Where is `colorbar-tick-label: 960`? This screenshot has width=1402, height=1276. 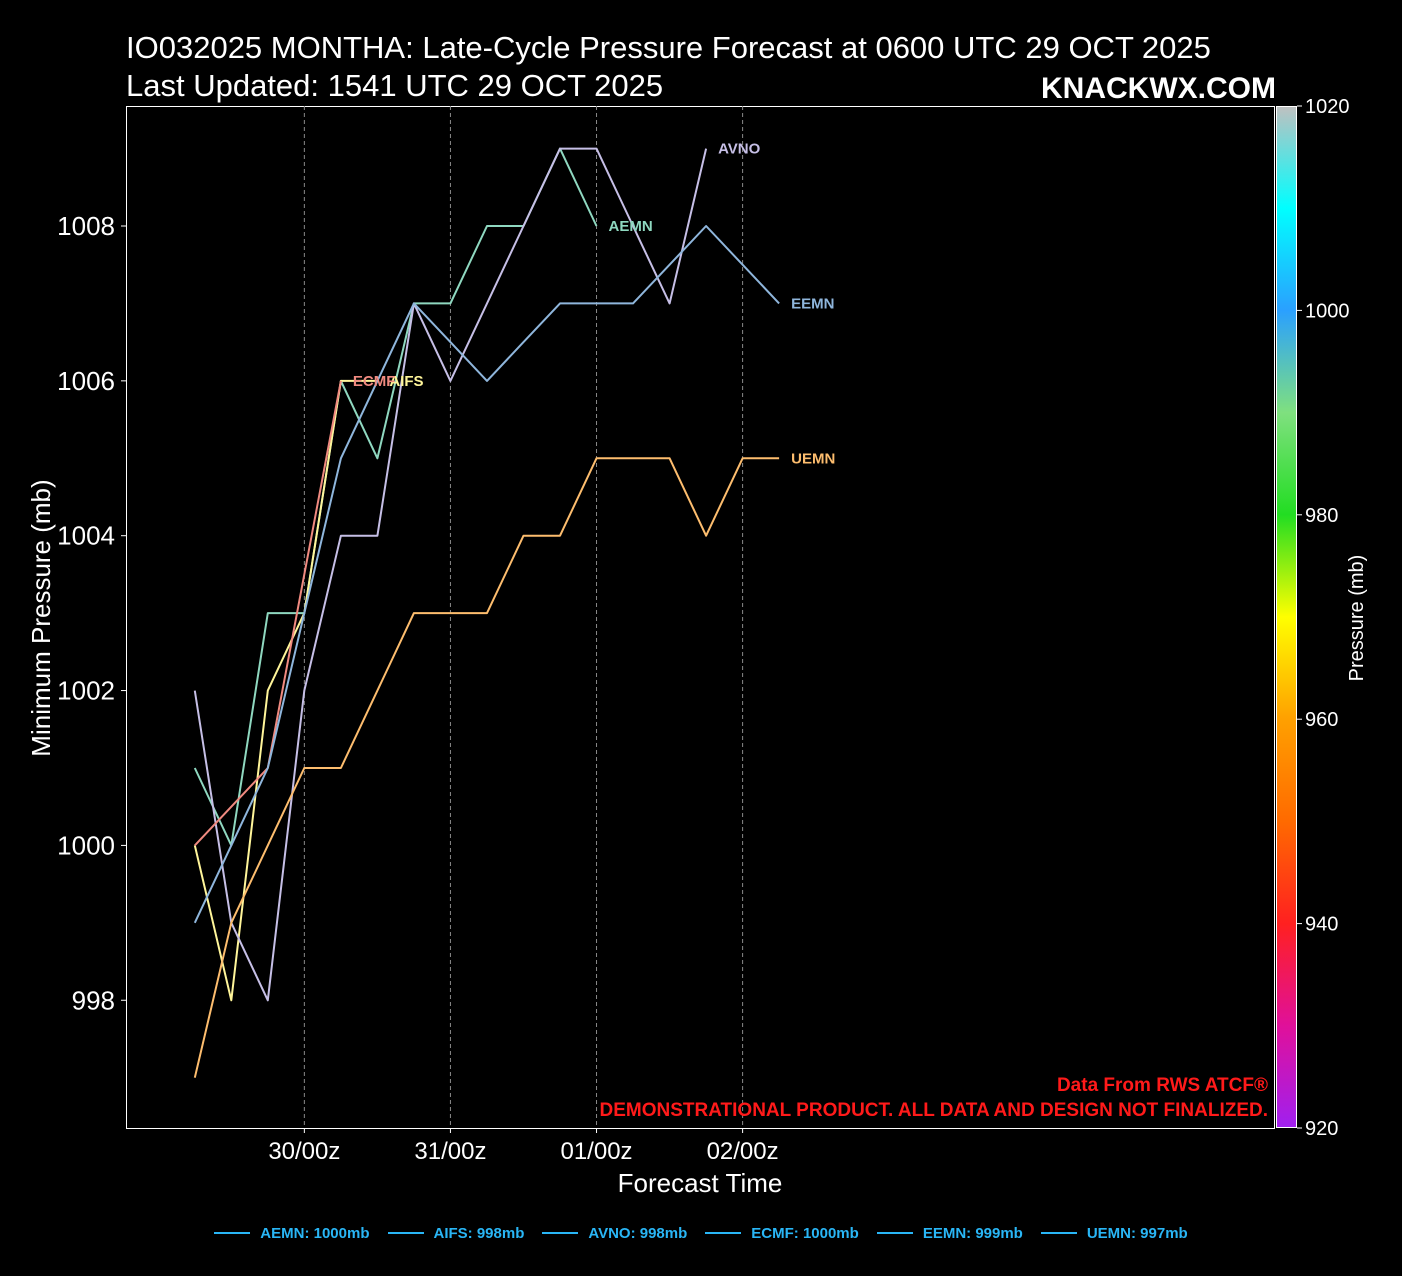
colorbar-tick-label: 960 is located at coordinates (1321, 720).